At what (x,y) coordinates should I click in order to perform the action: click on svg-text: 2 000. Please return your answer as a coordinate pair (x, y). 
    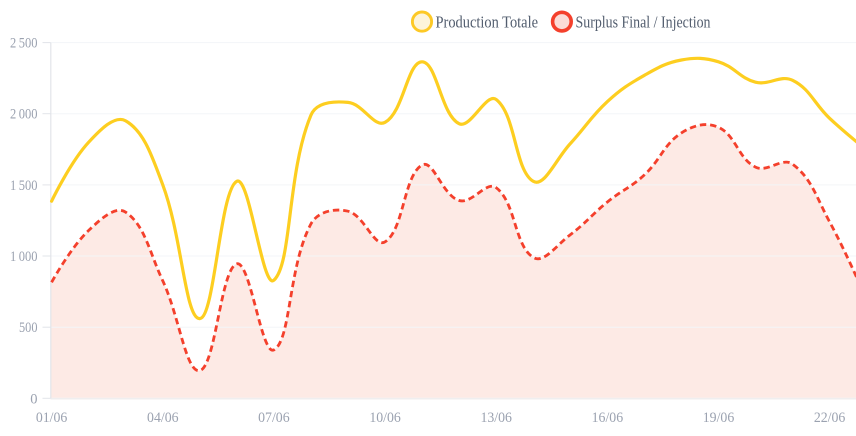
    Looking at the image, I should click on (24, 115).